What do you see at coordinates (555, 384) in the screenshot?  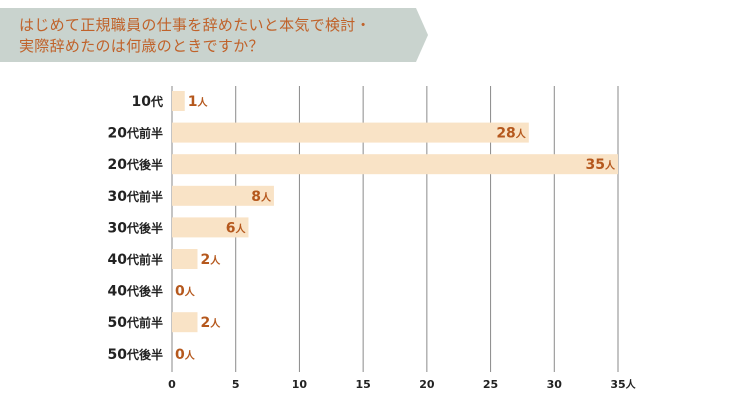 I see `x-tick-label-30: 30` at bounding box center [555, 384].